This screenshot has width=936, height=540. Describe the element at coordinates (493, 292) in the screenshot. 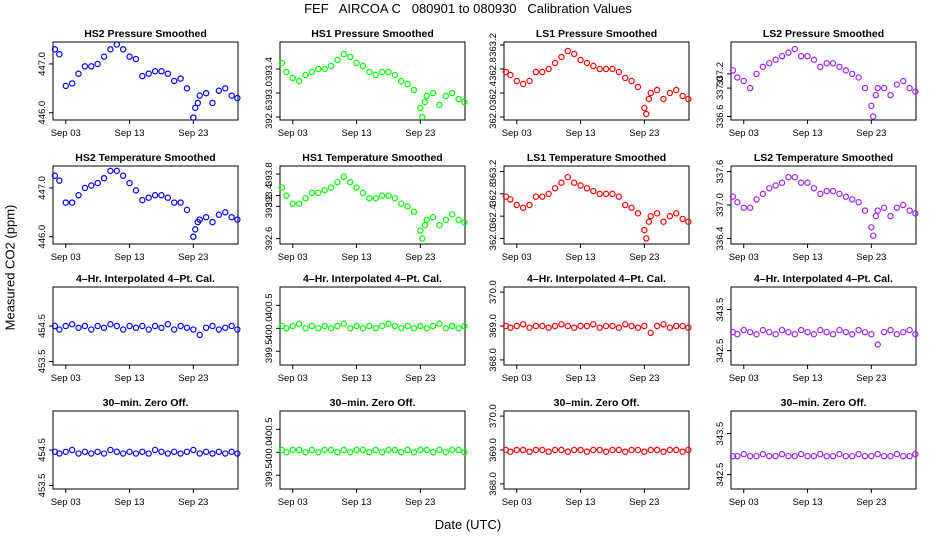

I see `y-tick-label: 370.0` at that location.